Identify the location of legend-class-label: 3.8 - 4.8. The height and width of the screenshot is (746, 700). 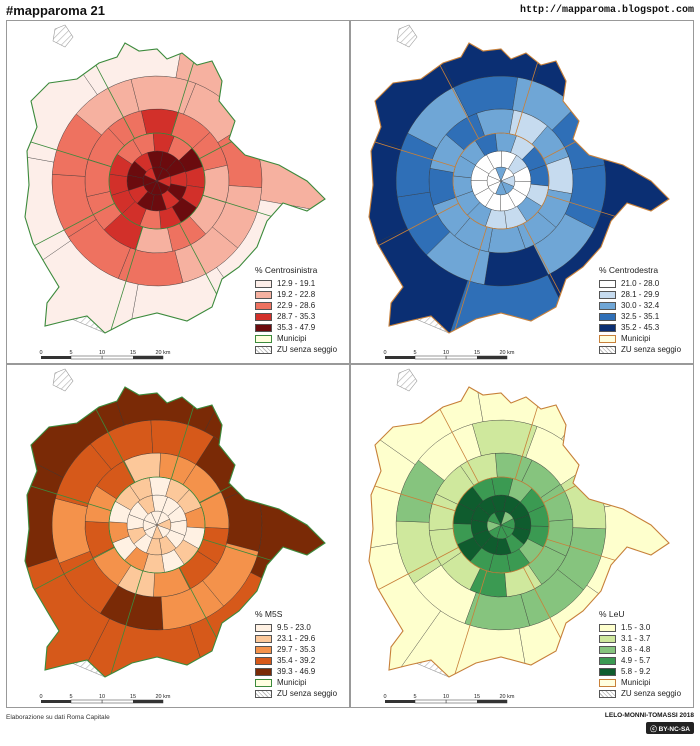
(636, 649).